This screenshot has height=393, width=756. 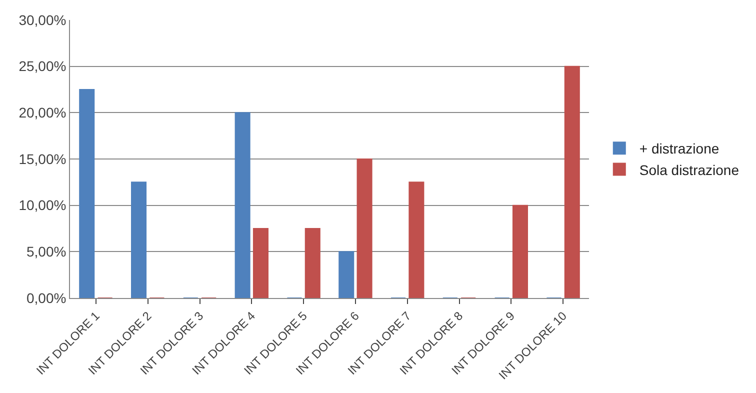 I want to click on y-tick-label: 15,00%, so click(x=42, y=158).